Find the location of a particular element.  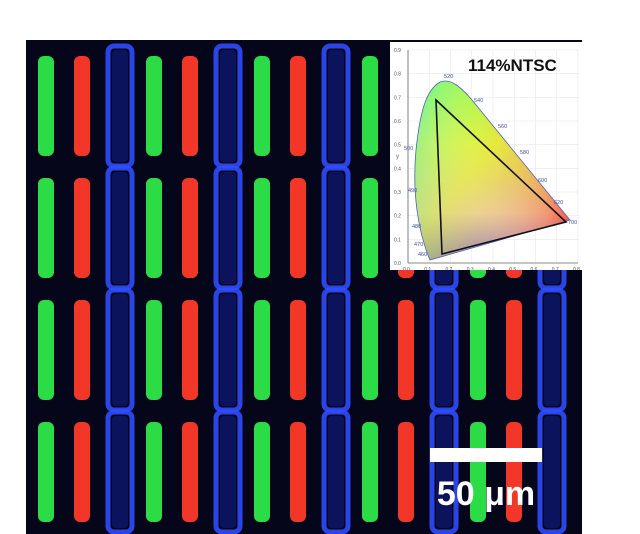

wavelength-label: 560 is located at coordinates (502, 127).